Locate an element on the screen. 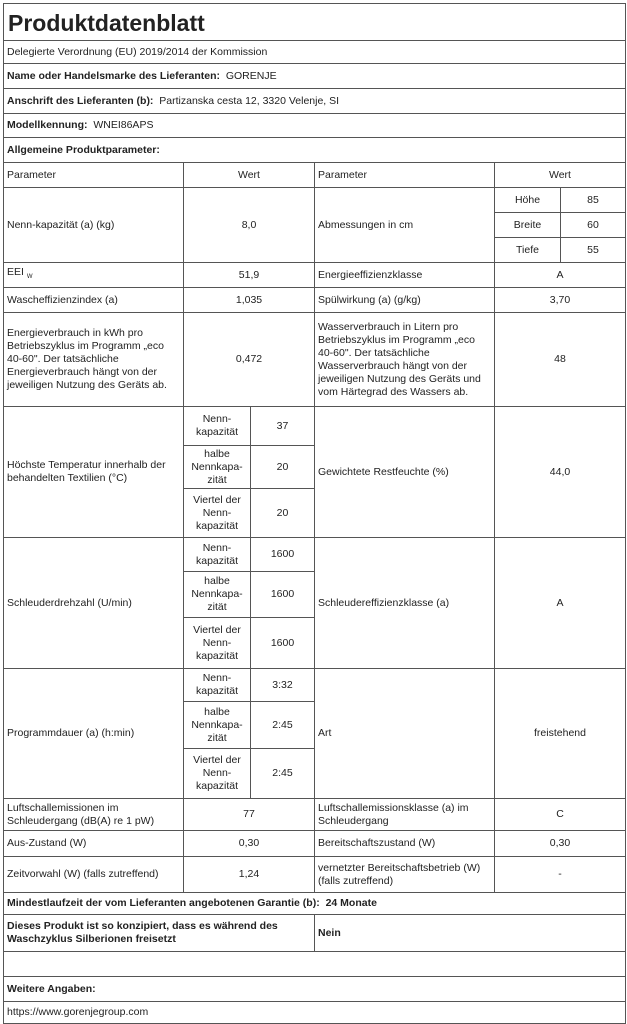 Image resolution: width=627 pixels, height=1024 pixels. delay-start-value: 1,24 is located at coordinates (249, 874).